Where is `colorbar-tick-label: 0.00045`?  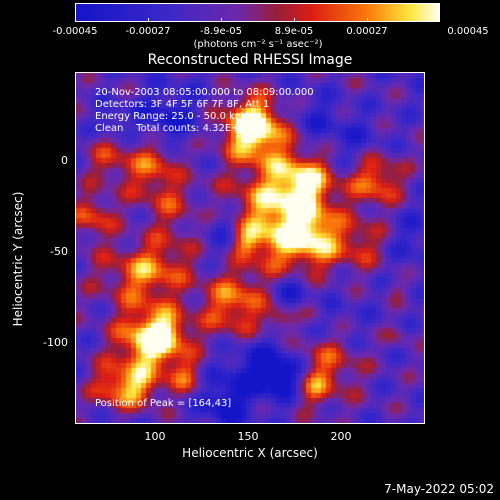
colorbar-tick-label: 0.00045 is located at coordinates (468, 31).